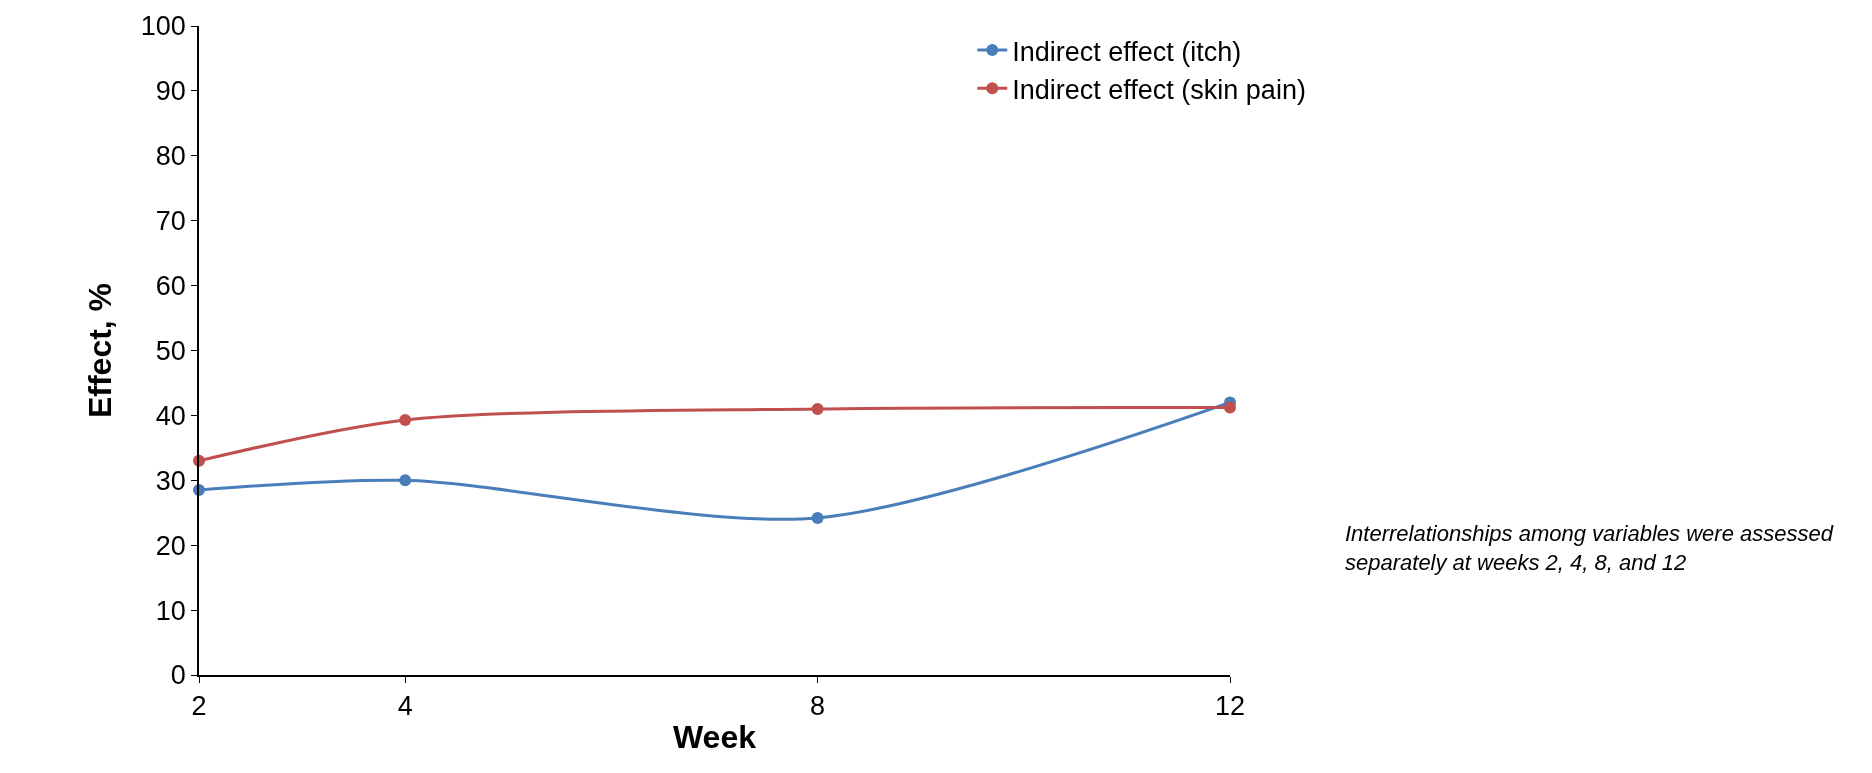 The height and width of the screenshot is (773, 1872). I want to click on y-tick-label: 0, so click(178, 675).